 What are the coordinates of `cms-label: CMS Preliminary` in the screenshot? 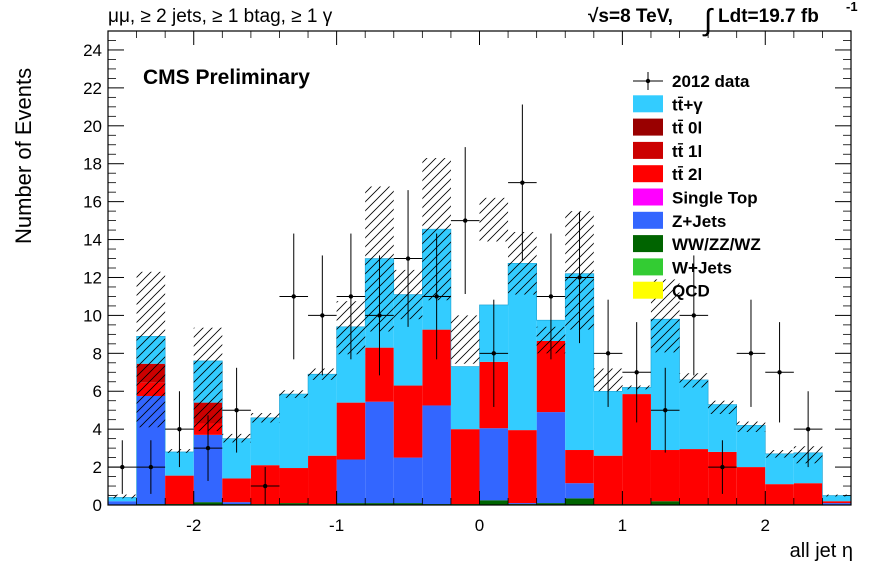 It's located at (226, 77).